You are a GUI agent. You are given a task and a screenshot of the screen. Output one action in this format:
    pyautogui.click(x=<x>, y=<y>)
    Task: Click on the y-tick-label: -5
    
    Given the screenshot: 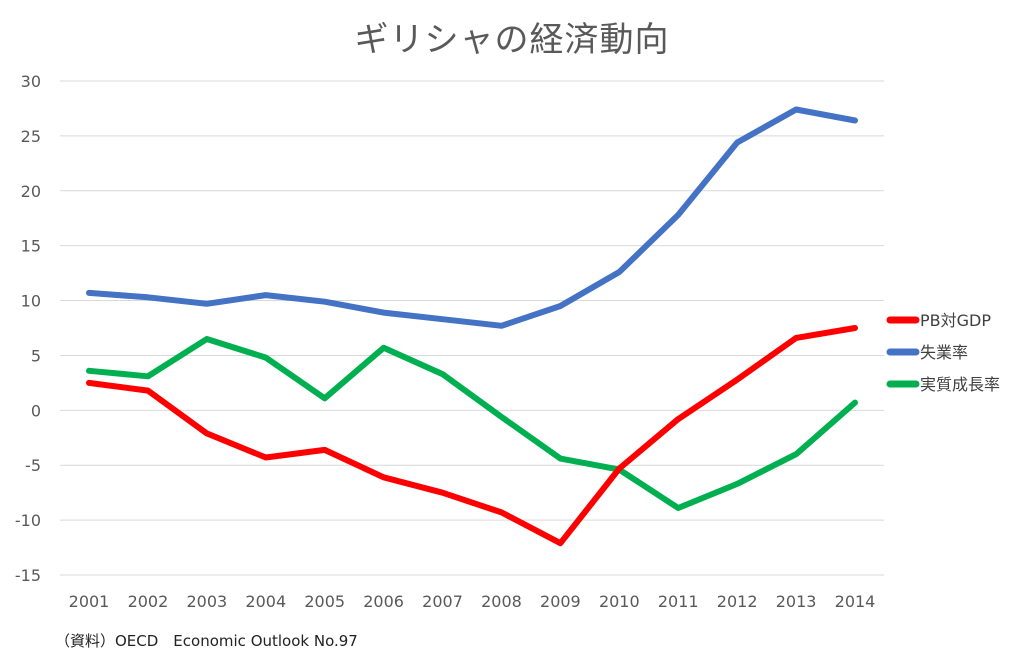 What is the action you would take?
    pyautogui.click(x=33, y=465)
    